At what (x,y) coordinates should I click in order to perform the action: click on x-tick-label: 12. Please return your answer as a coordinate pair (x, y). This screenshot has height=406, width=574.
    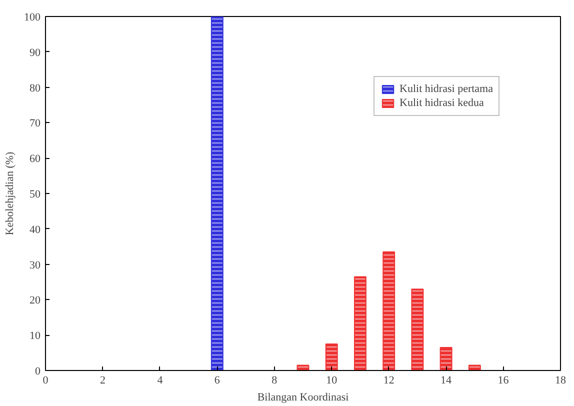
    Looking at the image, I should click on (388, 380).